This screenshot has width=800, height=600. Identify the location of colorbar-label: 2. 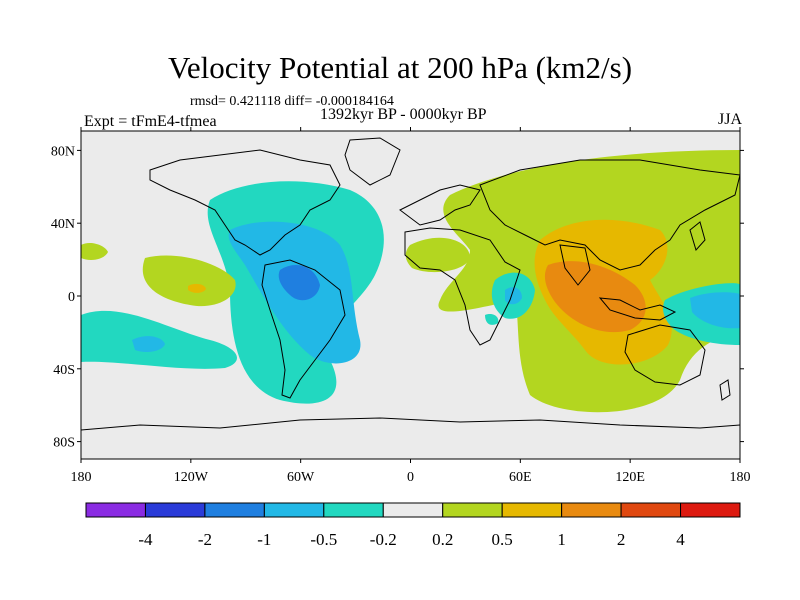
(621, 539).